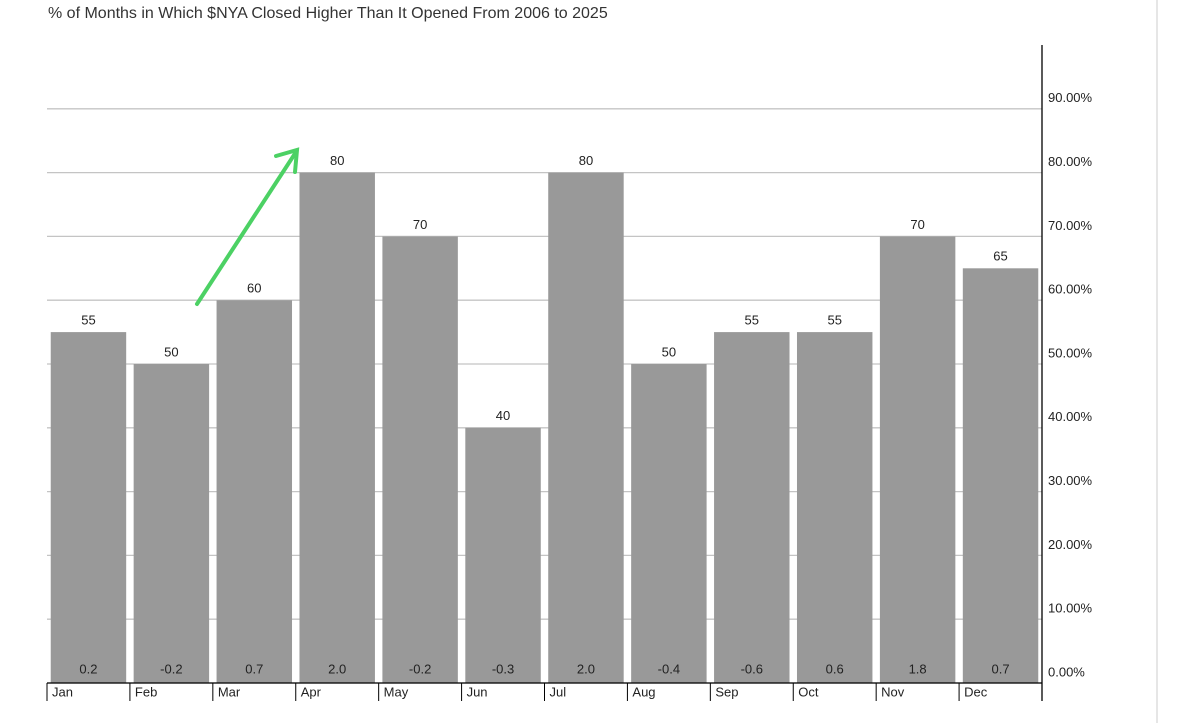 This screenshot has height=723, width=1200. I want to click on y-tick-label: 90.00%, so click(1070, 97).